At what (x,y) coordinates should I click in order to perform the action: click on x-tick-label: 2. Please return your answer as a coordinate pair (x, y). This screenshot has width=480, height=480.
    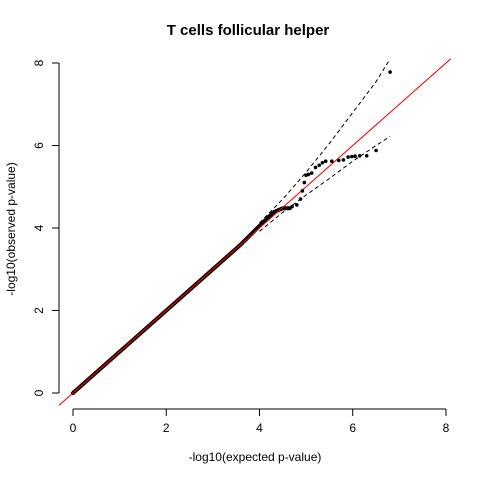
    Looking at the image, I should click on (166, 428).